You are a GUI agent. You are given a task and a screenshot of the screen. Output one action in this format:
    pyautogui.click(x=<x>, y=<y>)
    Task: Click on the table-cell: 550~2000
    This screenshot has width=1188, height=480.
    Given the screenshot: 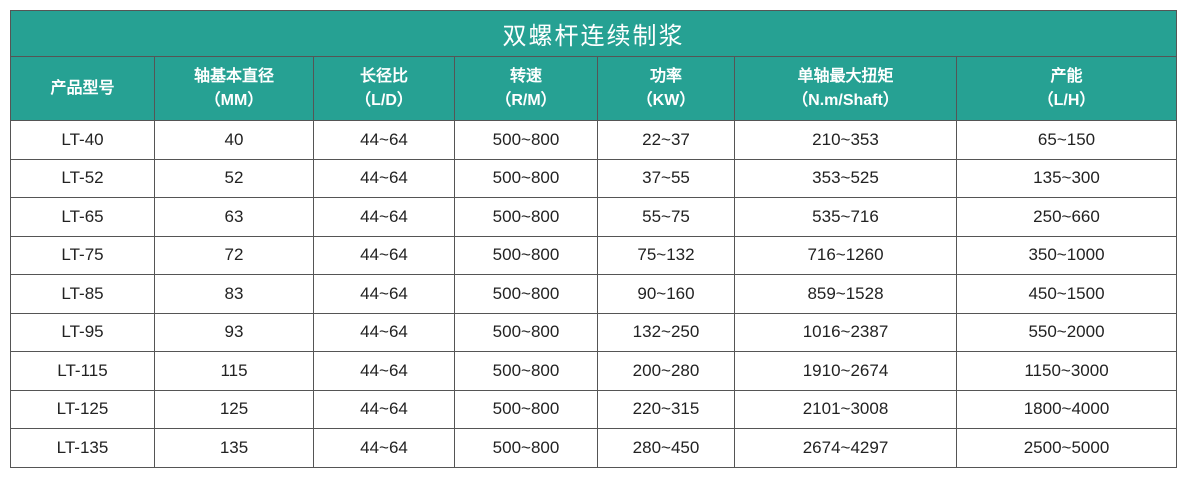 What is the action you would take?
    pyautogui.click(x=1066, y=332)
    